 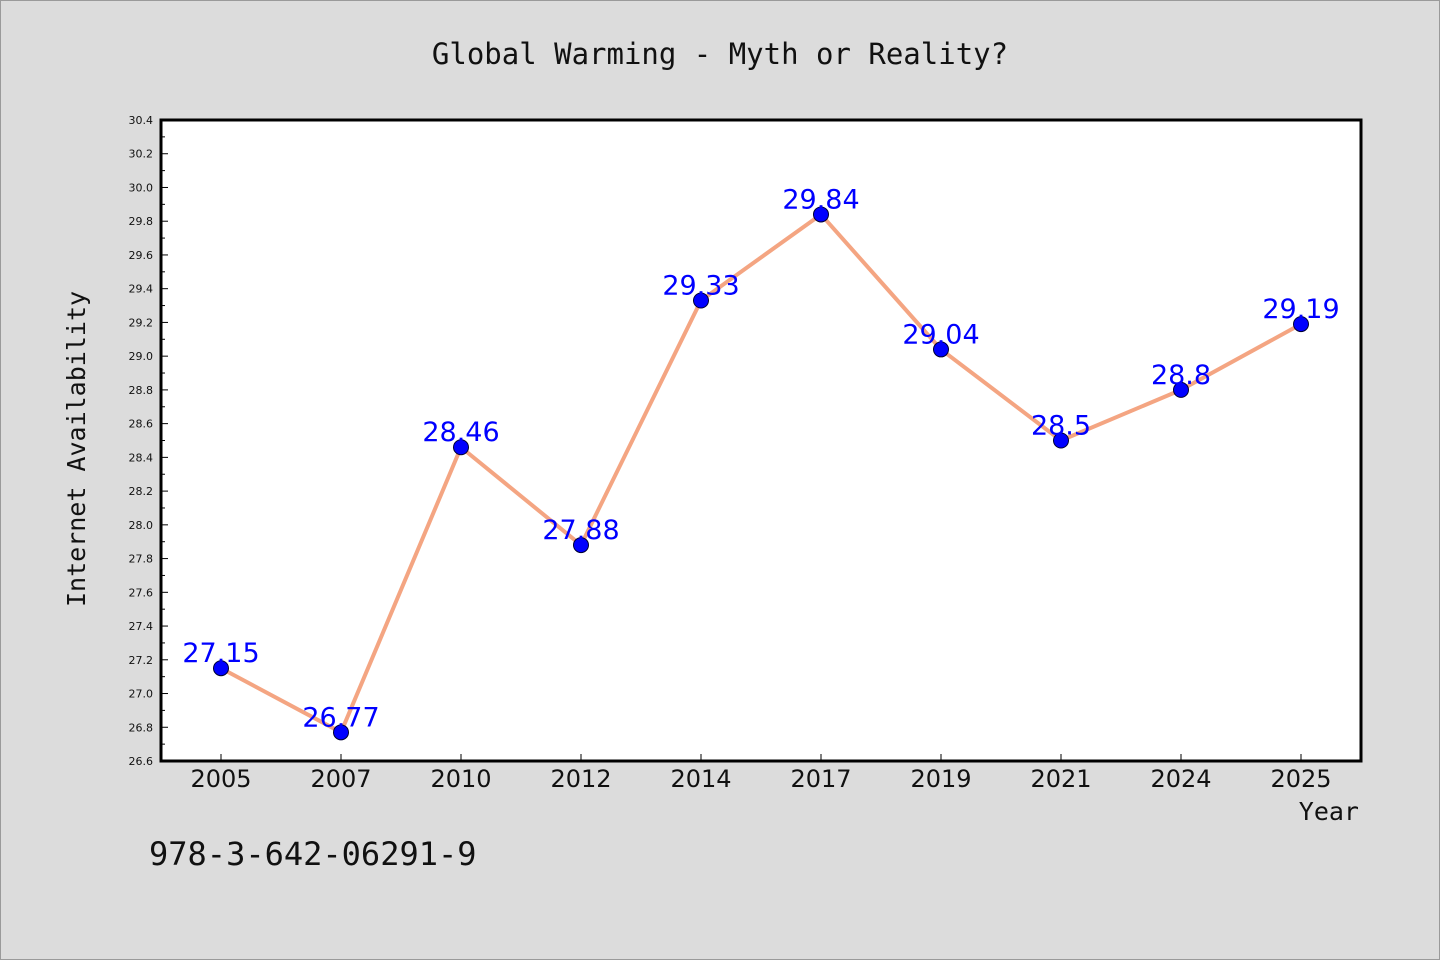 What do you see at coordinates (820, 779) in the screenshot?
I see `x-tick-label: 2017` at bounding box center [820, 779].